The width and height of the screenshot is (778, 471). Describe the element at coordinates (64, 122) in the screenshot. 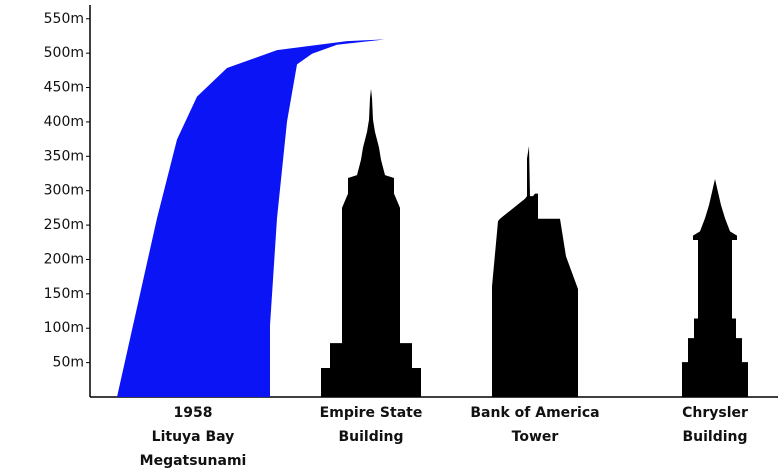

I see `y-tick-label: 400m` at that location.